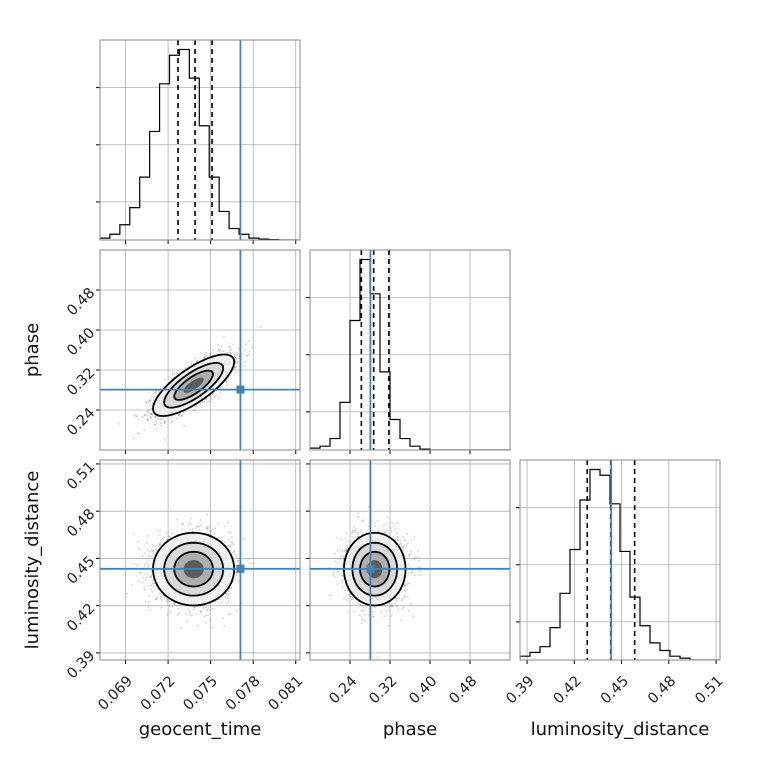  Describe the element at coordinates (198, 141) in the screenshot. I see `panel-geocent_time-geocent_time` at that location.